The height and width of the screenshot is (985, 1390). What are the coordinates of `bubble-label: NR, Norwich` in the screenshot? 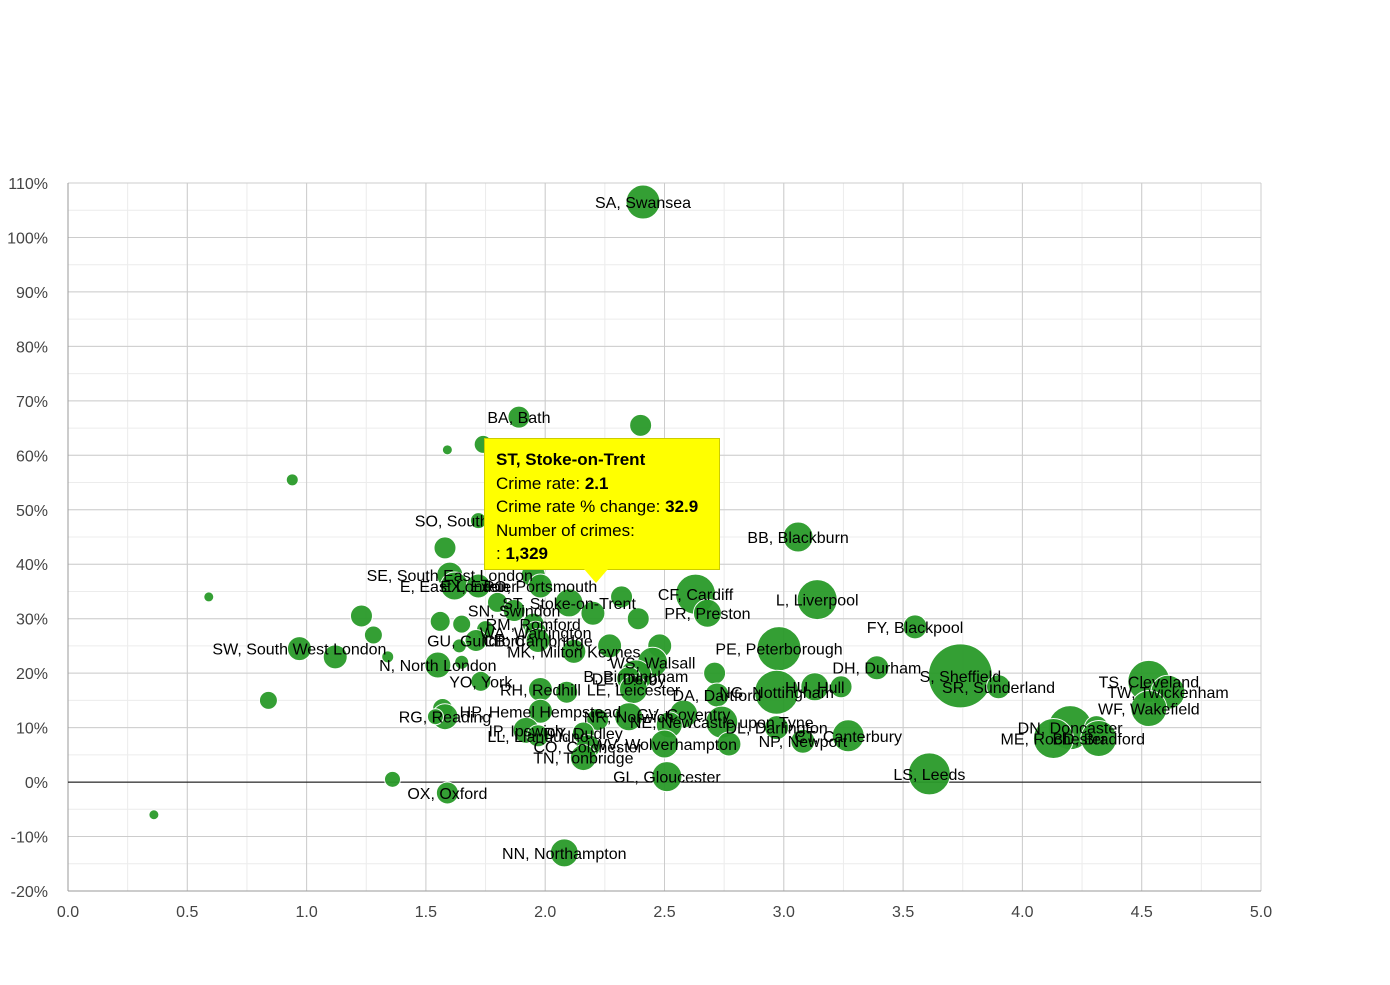 It's located at (629, 718).